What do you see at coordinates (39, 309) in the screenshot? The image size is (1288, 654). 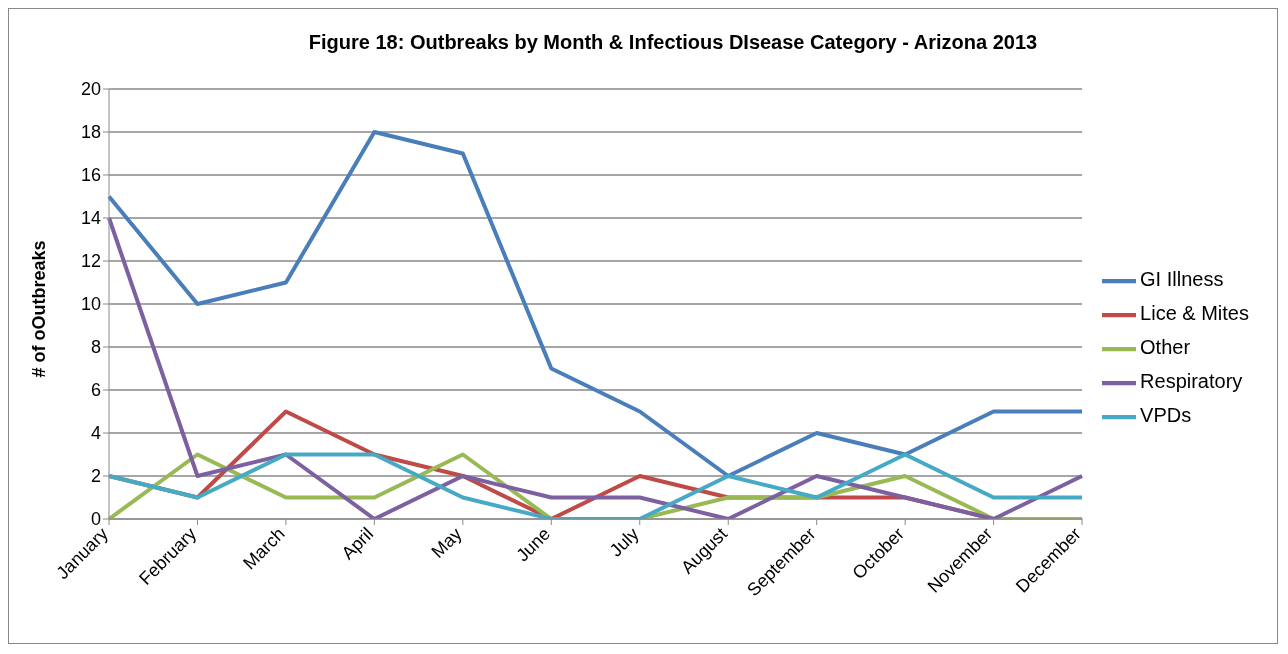 I see `y-axis-title: # of oOutbreaks` at bounding box center [39, 309].